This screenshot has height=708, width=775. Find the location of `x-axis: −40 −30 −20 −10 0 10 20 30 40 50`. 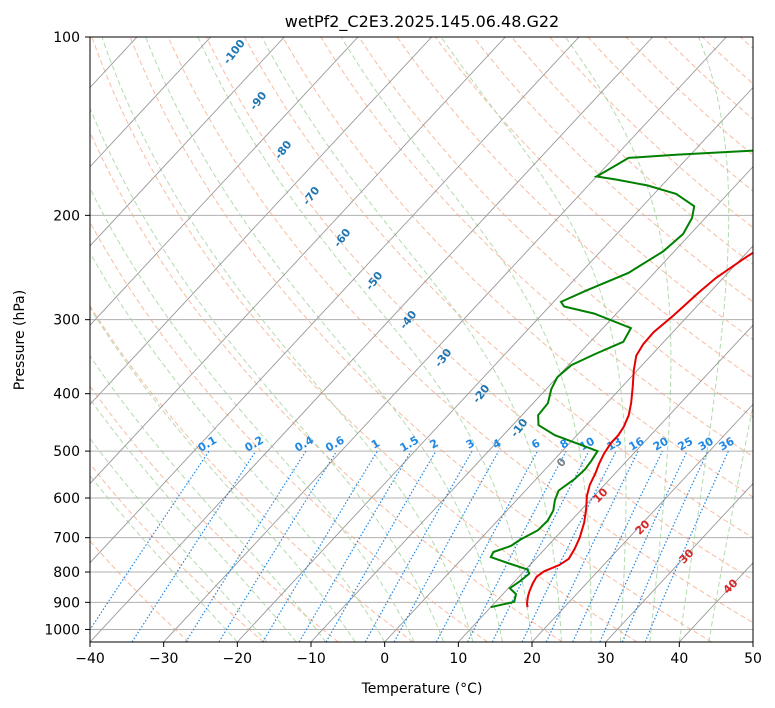

x-axis: −40 −30 −20 −10 0 10 20 30 40 50 is located at coordinates (418, 654).